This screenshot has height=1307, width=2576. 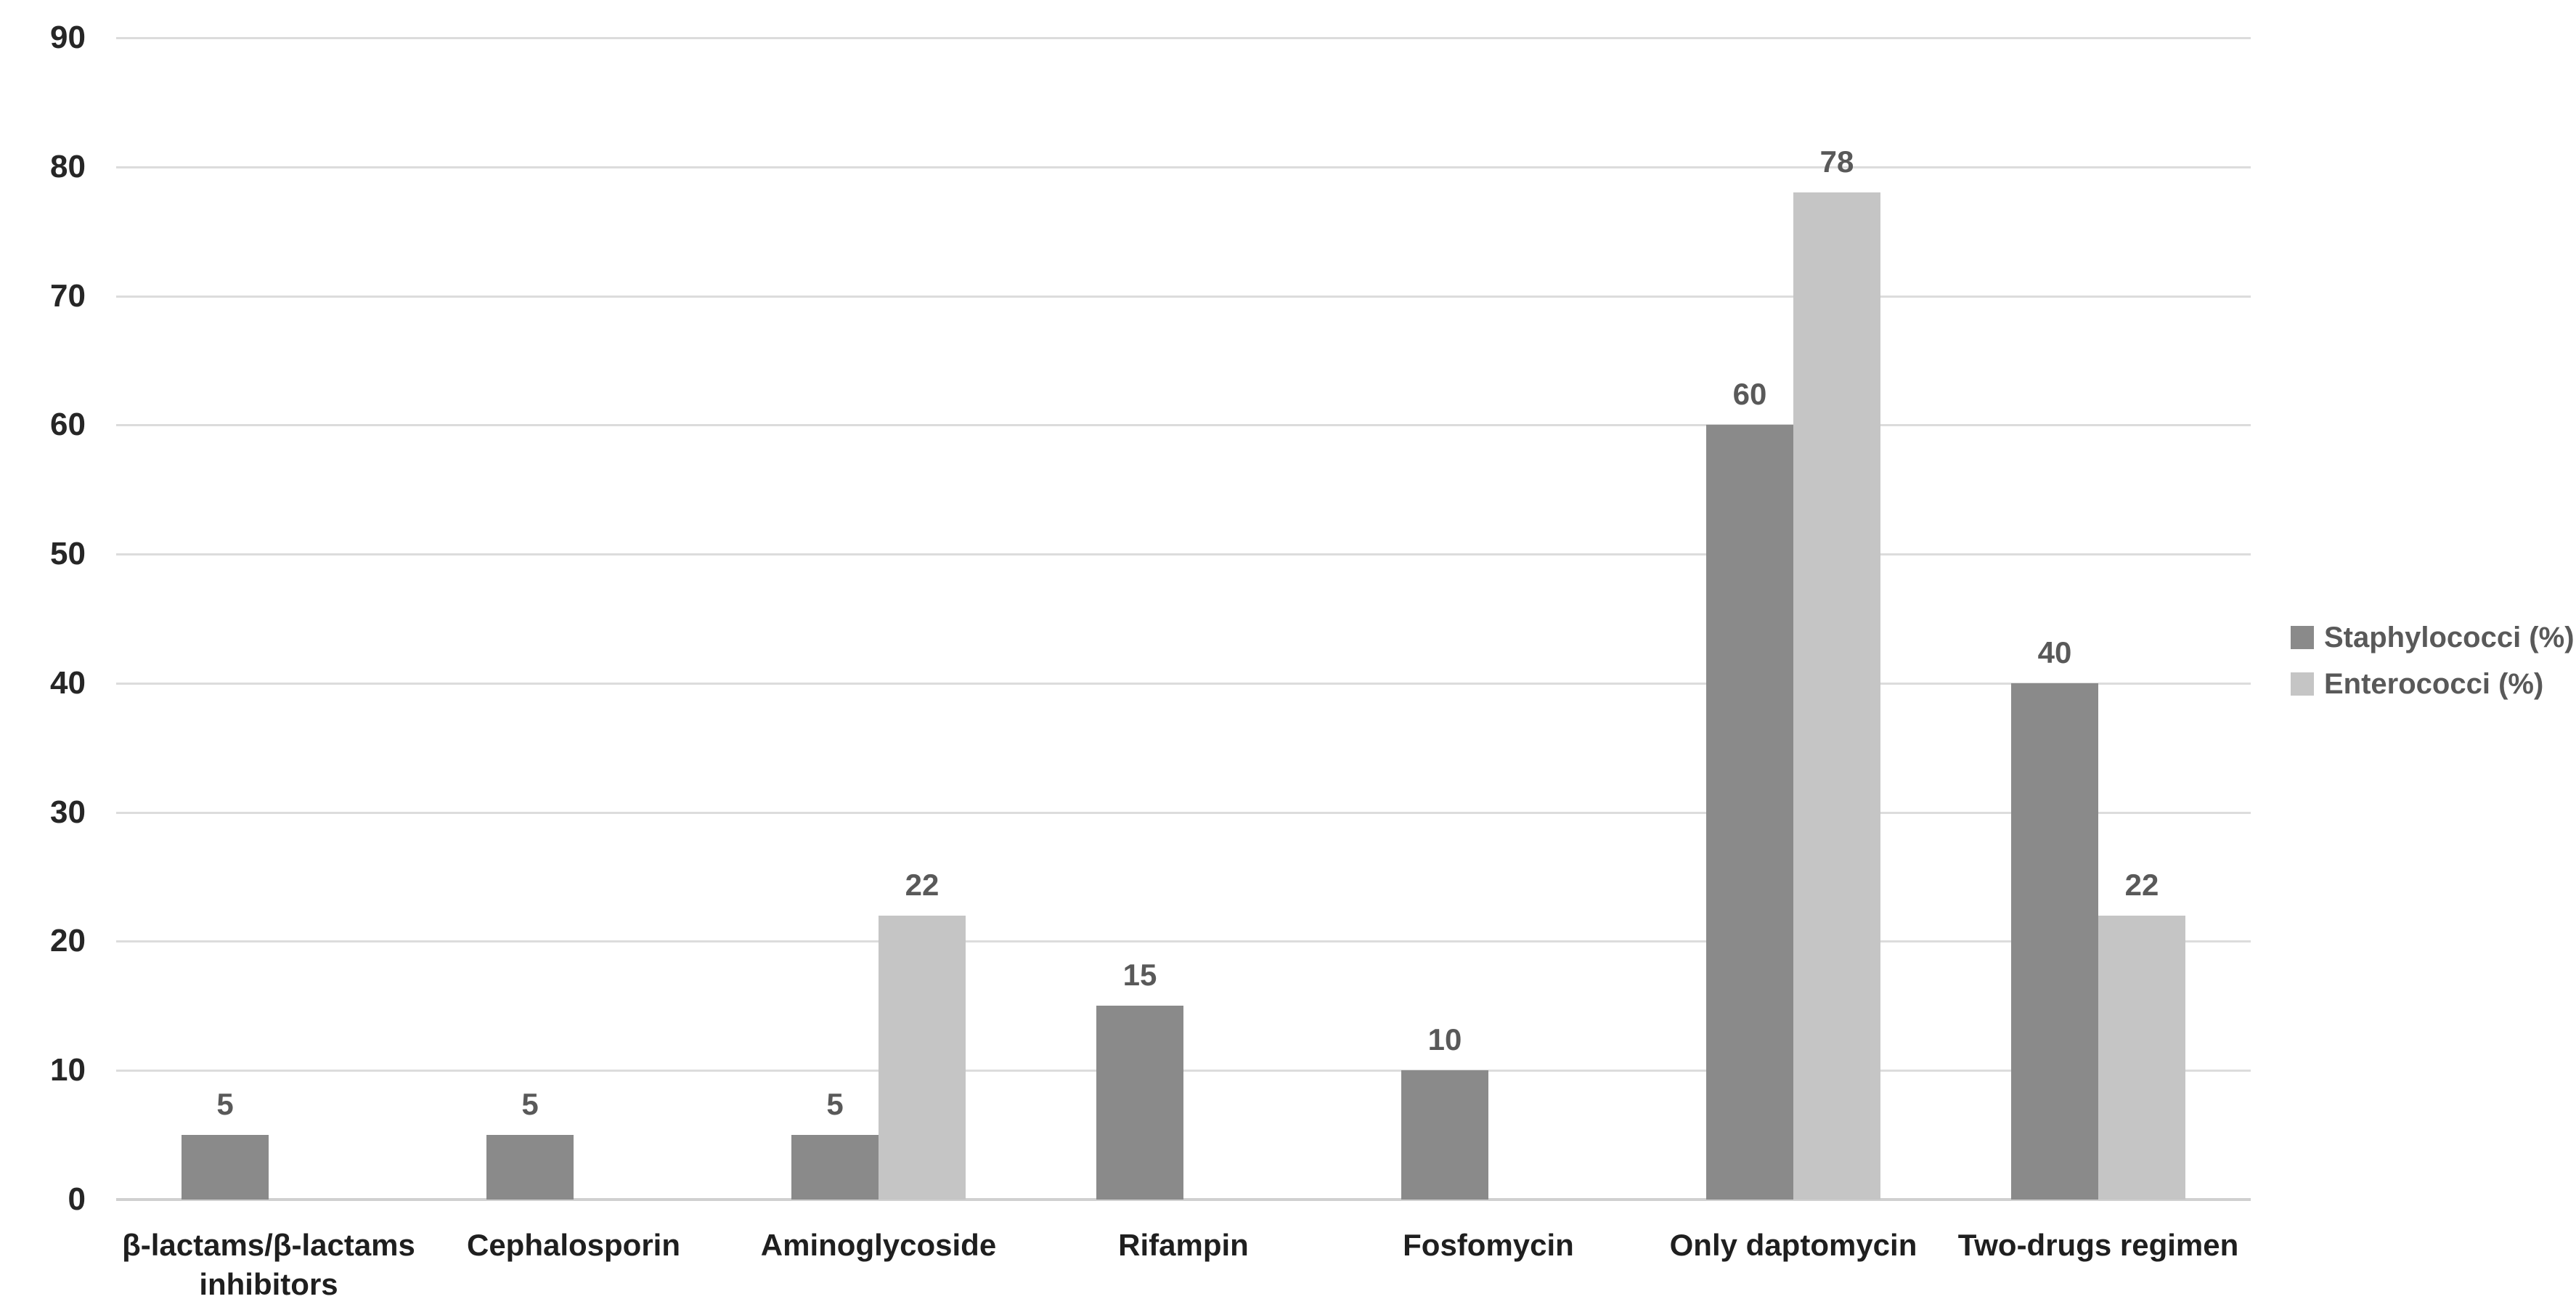 I want to click on bar-value-label: 78, so click(x=1836, y=161).